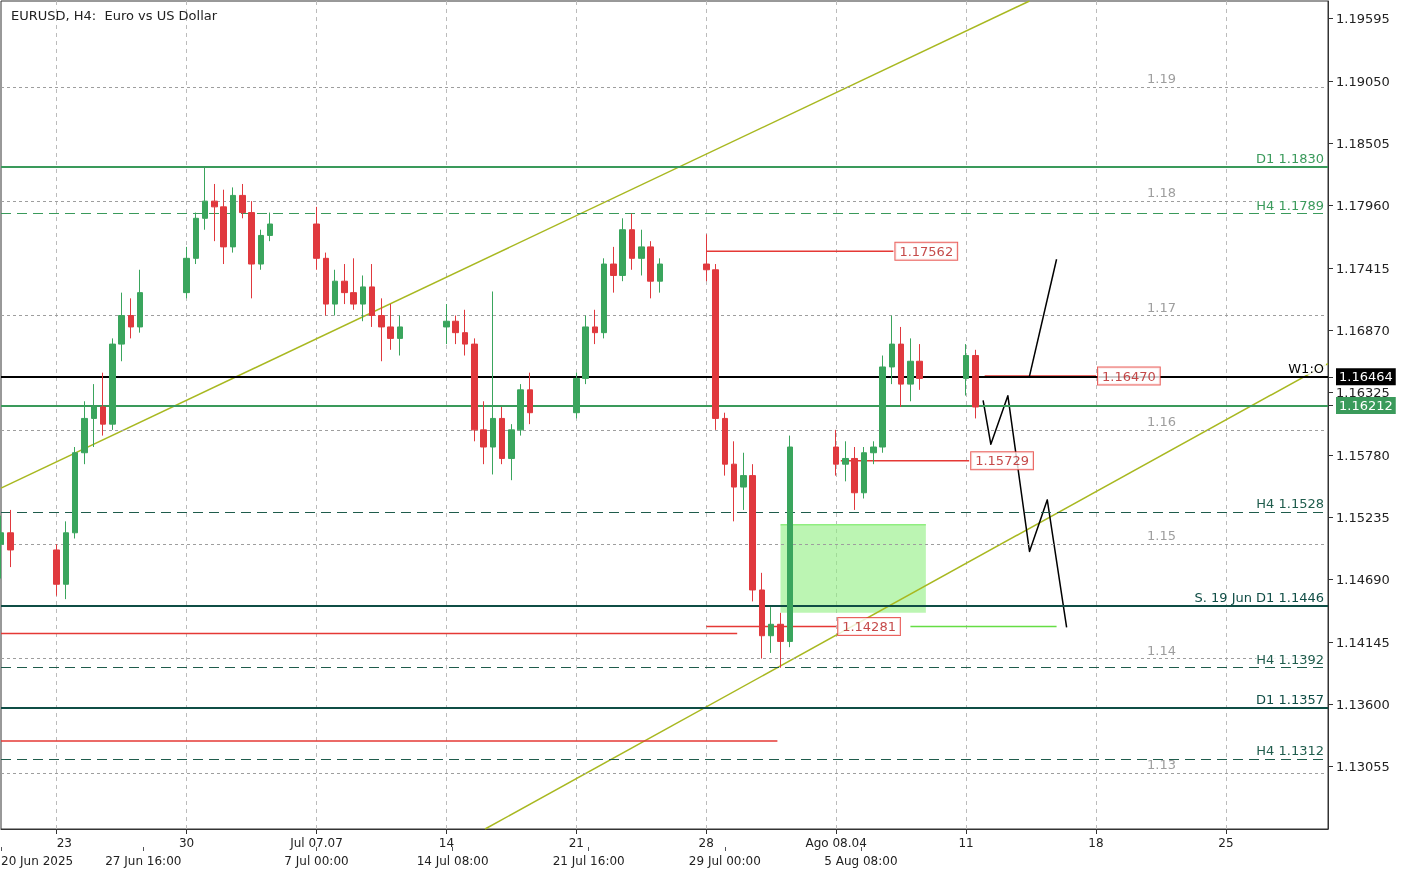 The width and height of the screenshot is (1402, 876). I want to click on annotation: 1.14281, so click(869, 626).